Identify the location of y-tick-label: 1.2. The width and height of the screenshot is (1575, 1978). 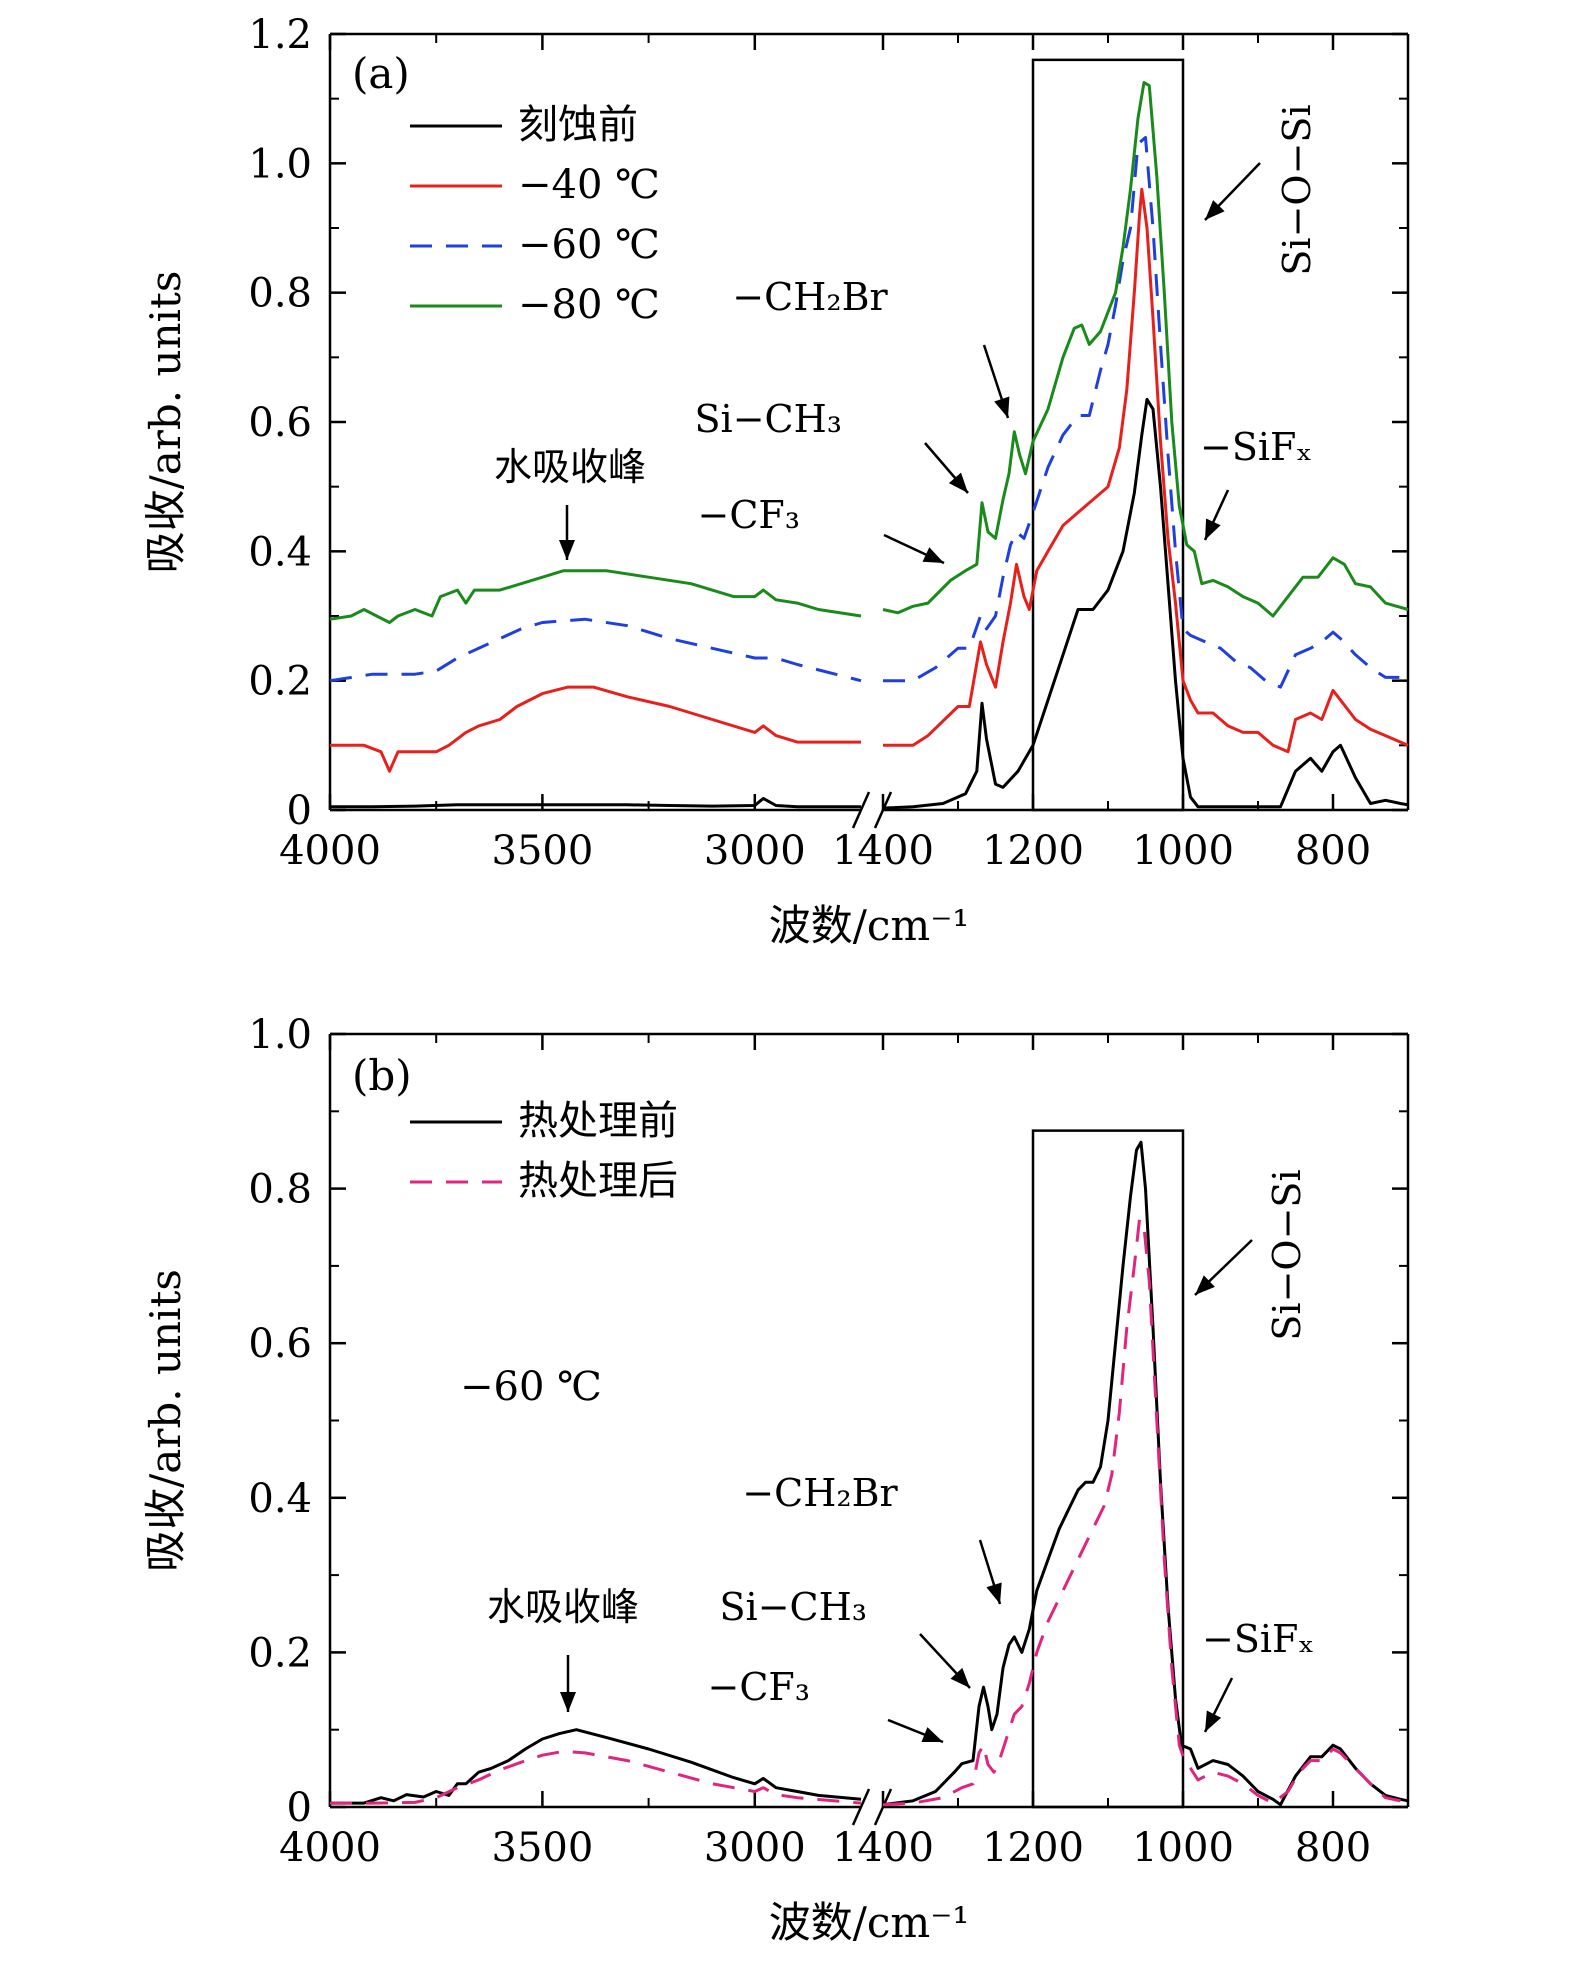
(280, 35).